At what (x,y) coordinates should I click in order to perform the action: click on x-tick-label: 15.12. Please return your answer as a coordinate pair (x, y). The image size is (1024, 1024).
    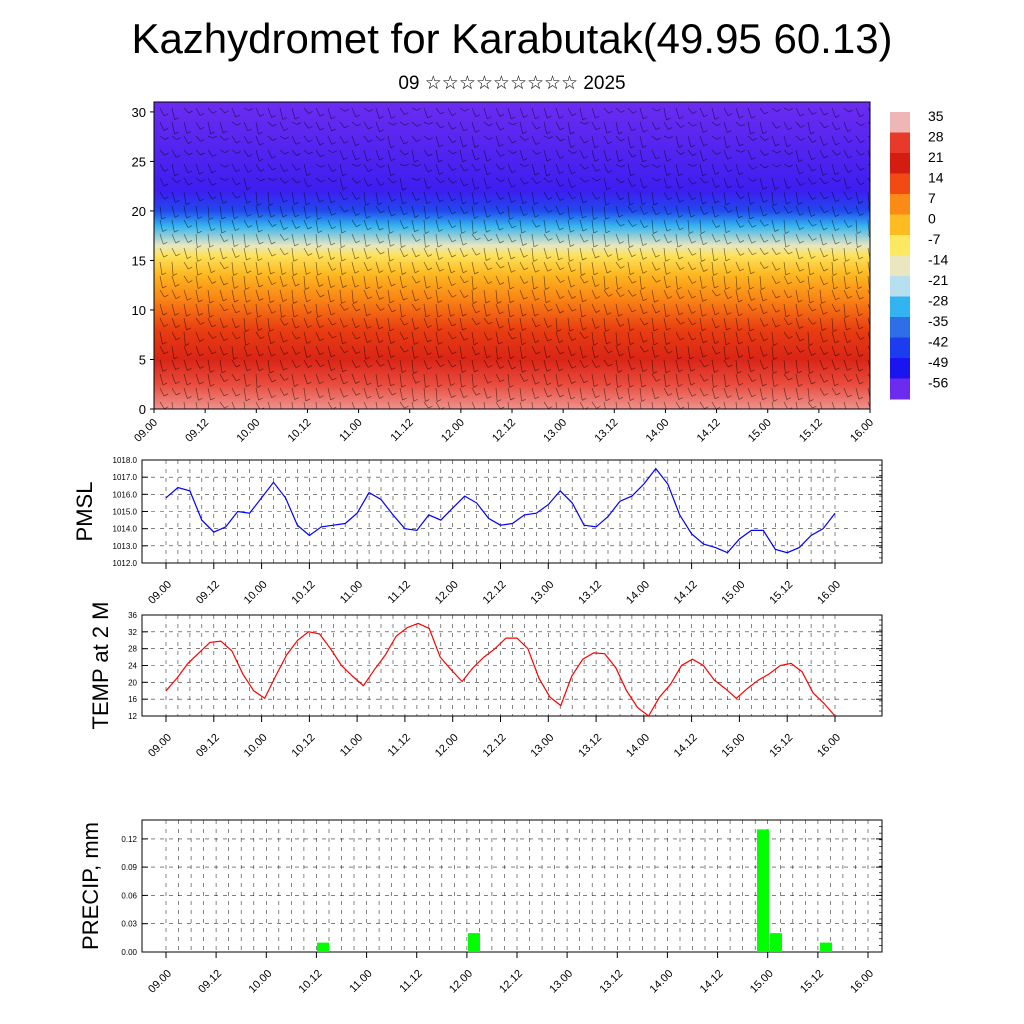
    Looking at the image, I should click on (781, 746).